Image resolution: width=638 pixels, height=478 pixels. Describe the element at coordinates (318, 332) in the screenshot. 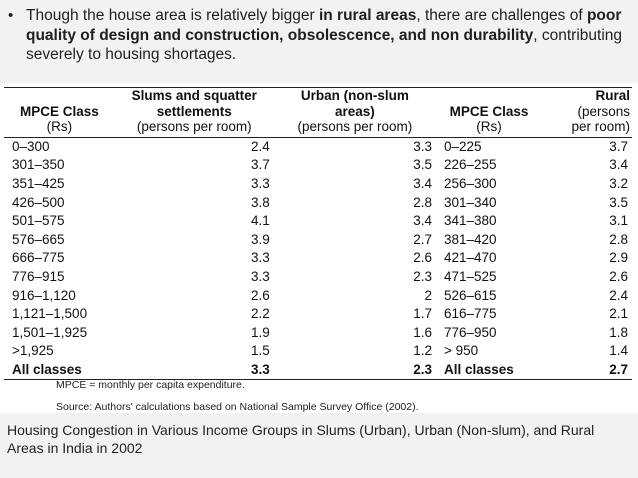

I see `table-row: 1,501–1,925 1.9 1.6 776–950 1.8` at that location.